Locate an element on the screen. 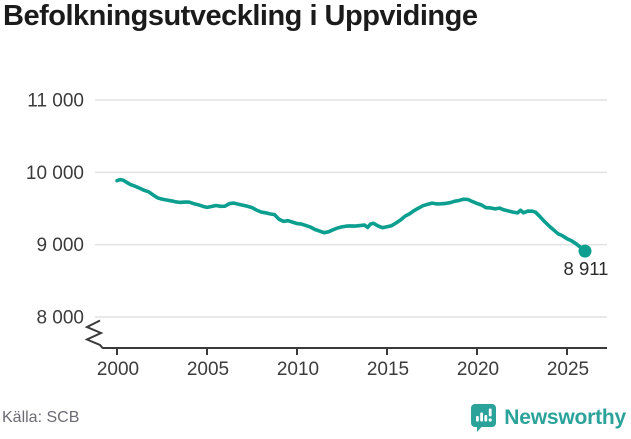 This screenshot has width=631, height=439. end-point-dot is located at coordinates (585, 251).